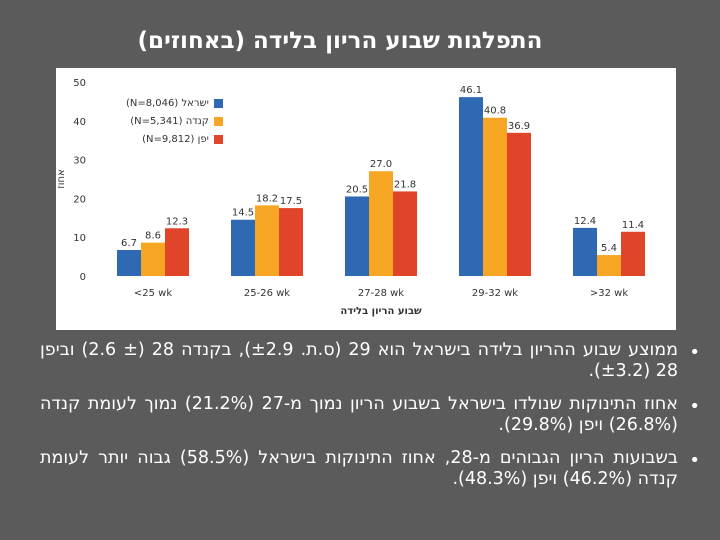  Describe the element at coordinates (633, 225) in the screenshot. I see `data-label: 11.4` at that location.